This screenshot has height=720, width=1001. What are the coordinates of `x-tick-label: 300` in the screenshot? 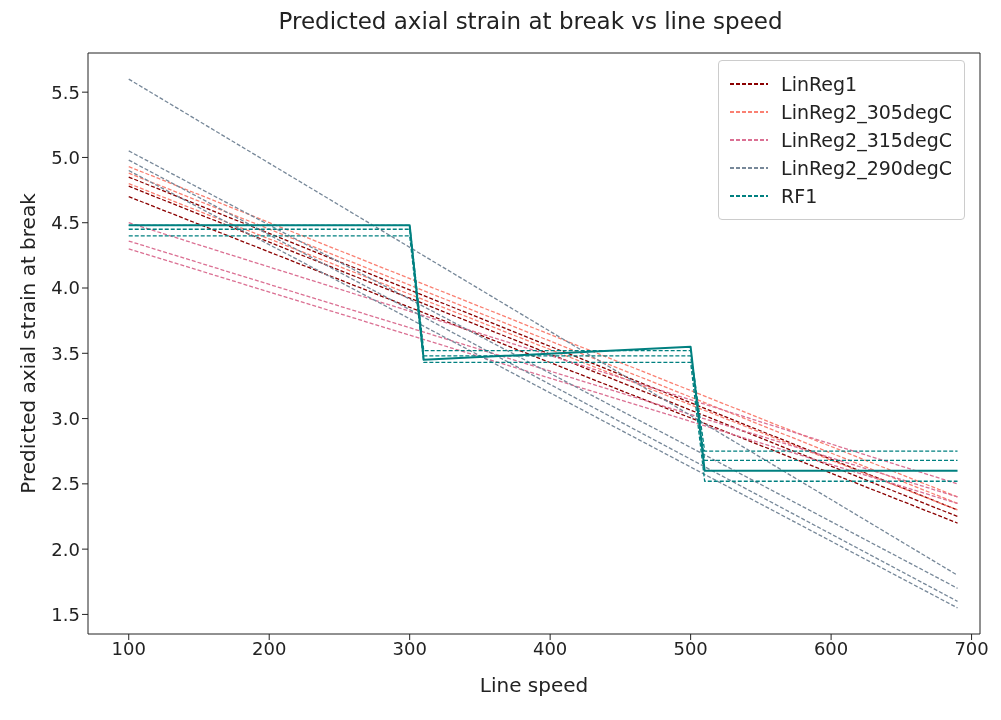 It's located at (409, 648).